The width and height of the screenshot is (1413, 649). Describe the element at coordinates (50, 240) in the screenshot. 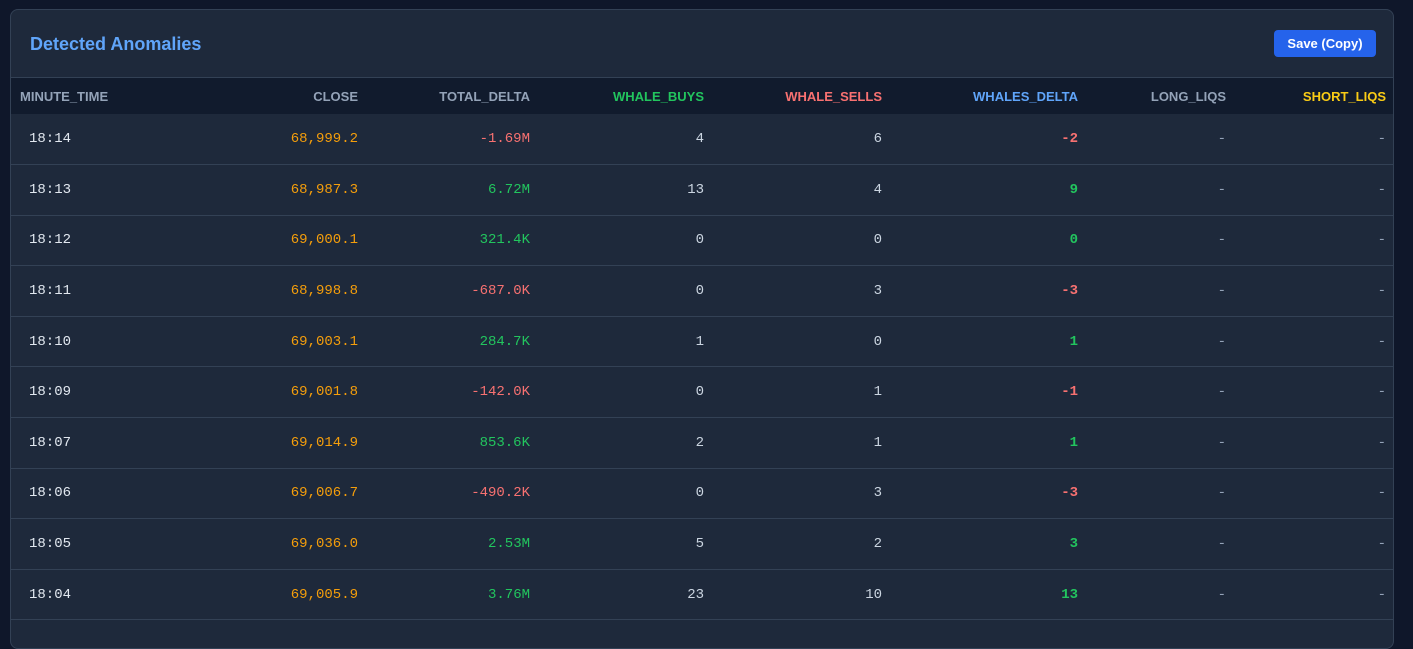

I see `cell-minute-time: 18:12` at that location.